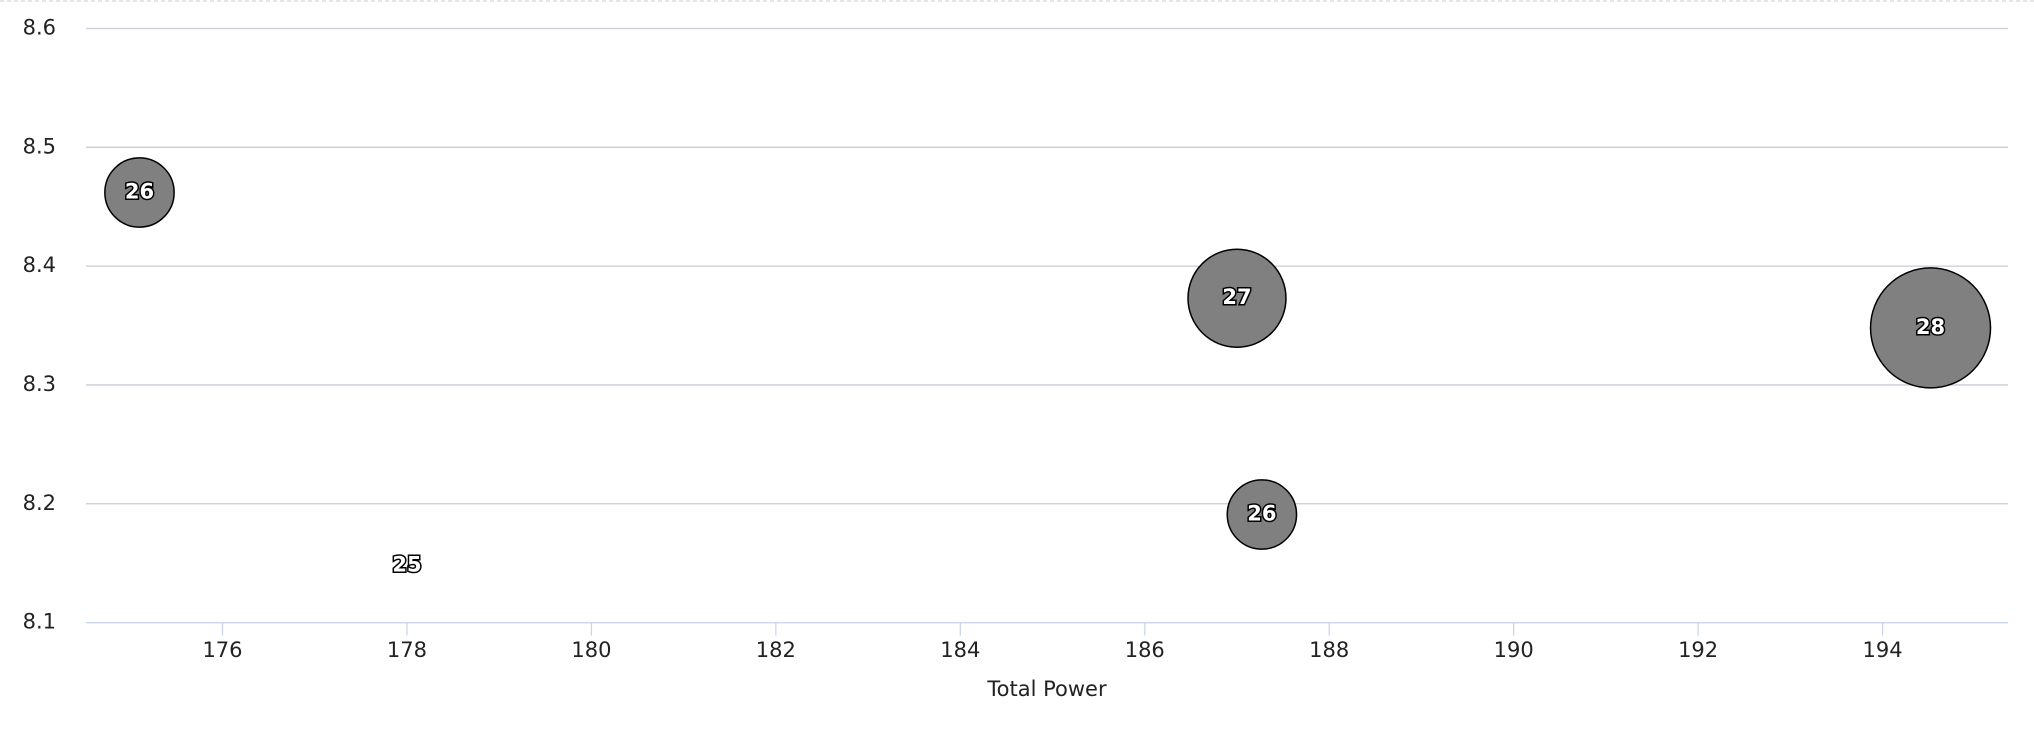  I want to click on y-tick-label: 8.1, so click(39, 622).